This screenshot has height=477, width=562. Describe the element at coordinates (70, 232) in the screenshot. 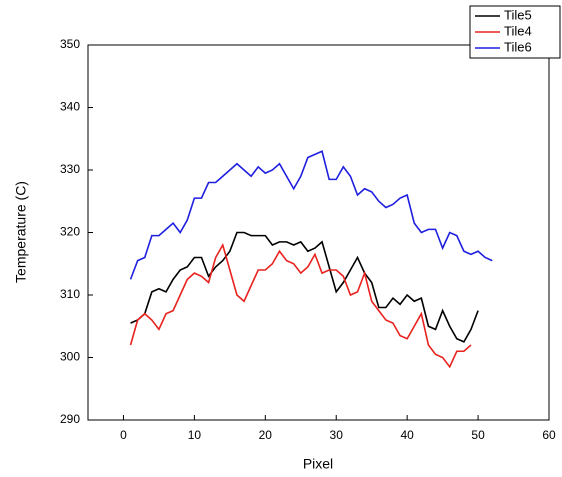

I see `y-tick-label: 320` at that location.